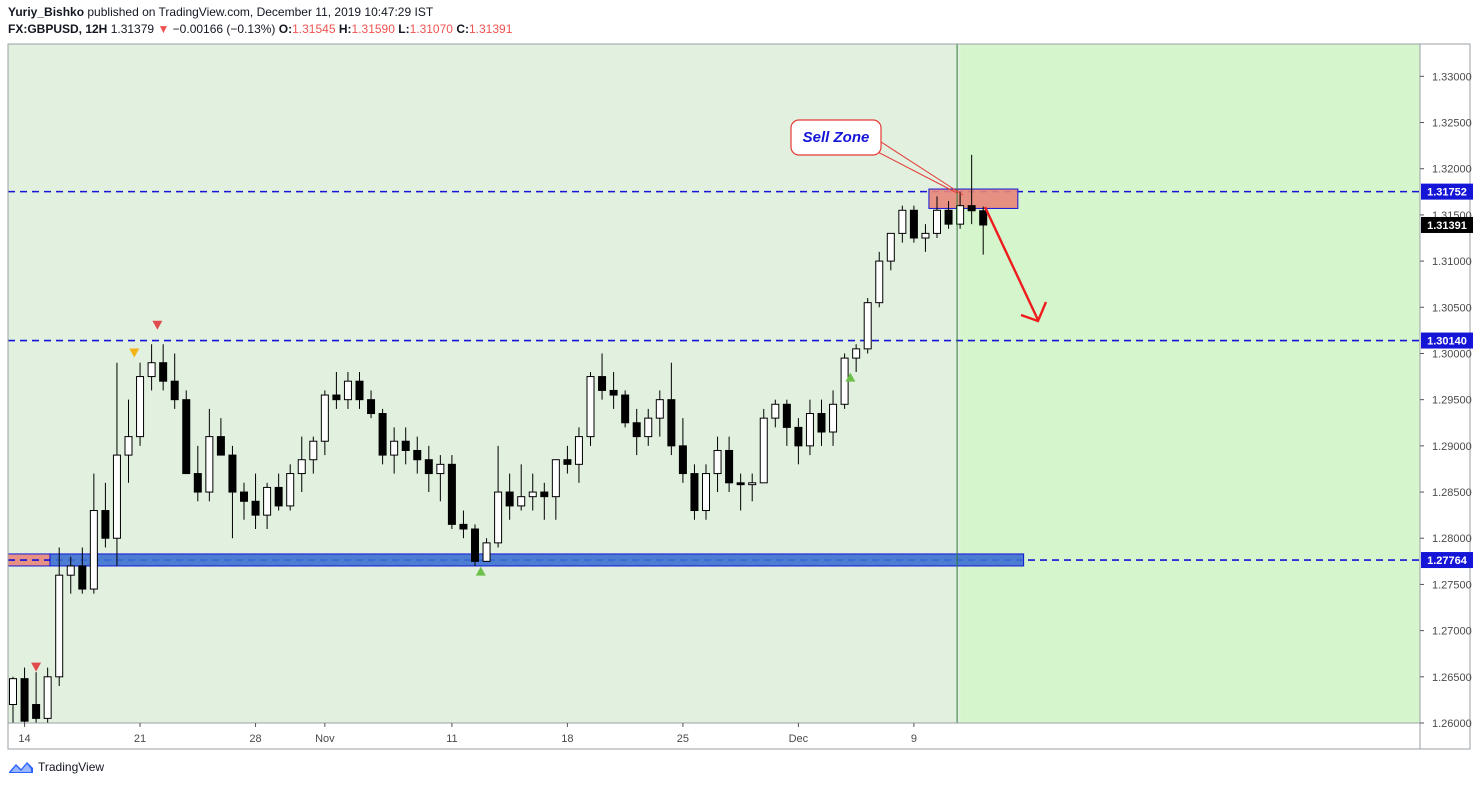  What do you see at coordinates (1447, 560) in the screenshot?
I see `price-tag` at bounding box center [1447, 560].